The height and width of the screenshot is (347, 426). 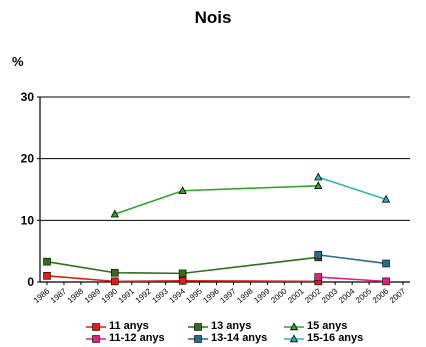 I want to click on x-tick-label: 1993, so click(x=161, y=295).